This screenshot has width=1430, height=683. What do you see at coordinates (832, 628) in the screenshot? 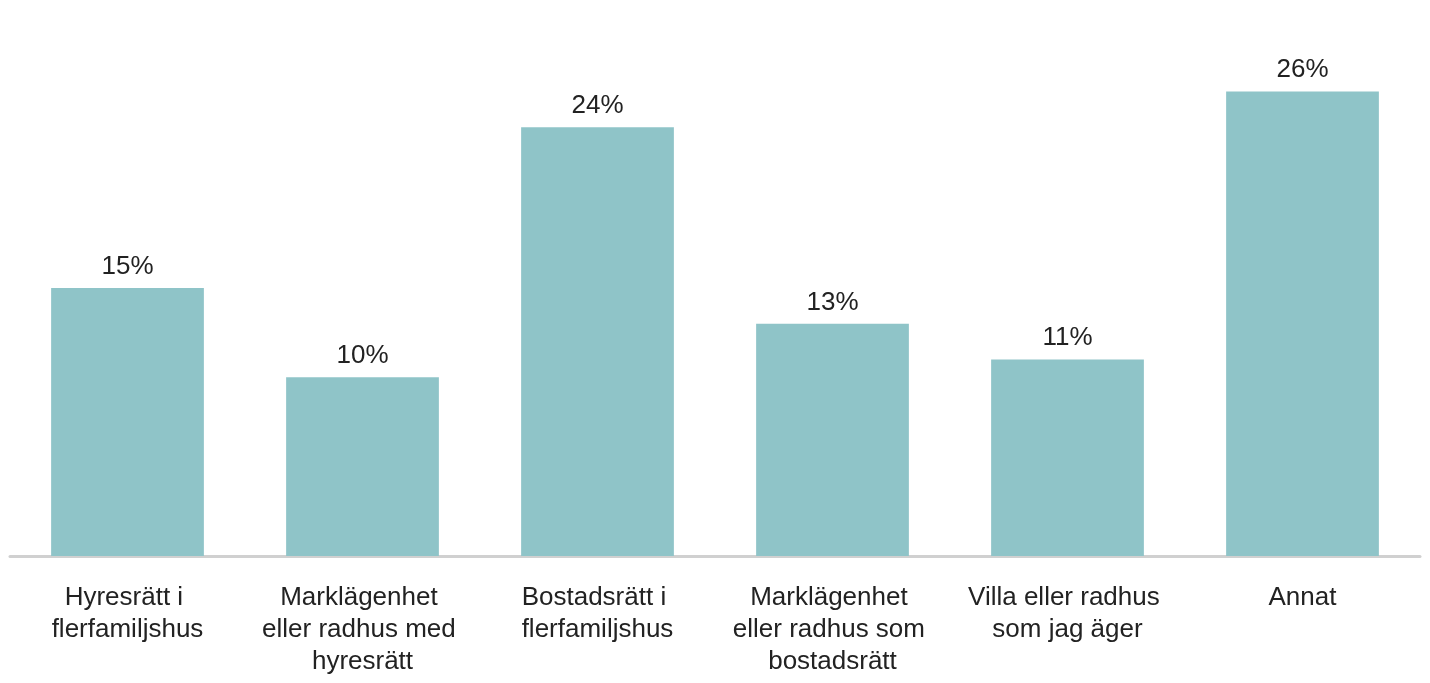
I see `x-tick-label: Marklägenhet eller radhus som bostadsrätt` at bounding box center [832, 628].